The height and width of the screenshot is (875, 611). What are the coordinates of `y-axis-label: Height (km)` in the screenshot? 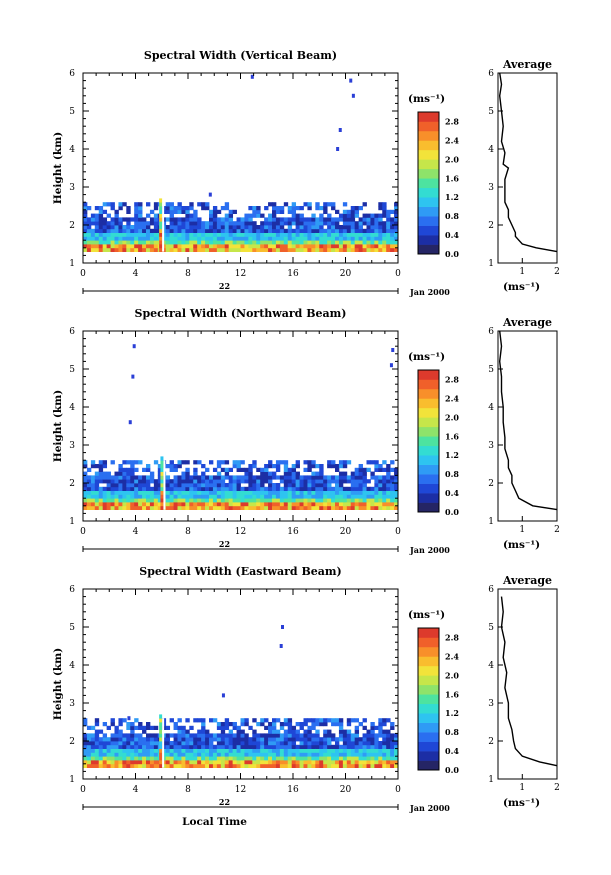 It's located at (58, 168).